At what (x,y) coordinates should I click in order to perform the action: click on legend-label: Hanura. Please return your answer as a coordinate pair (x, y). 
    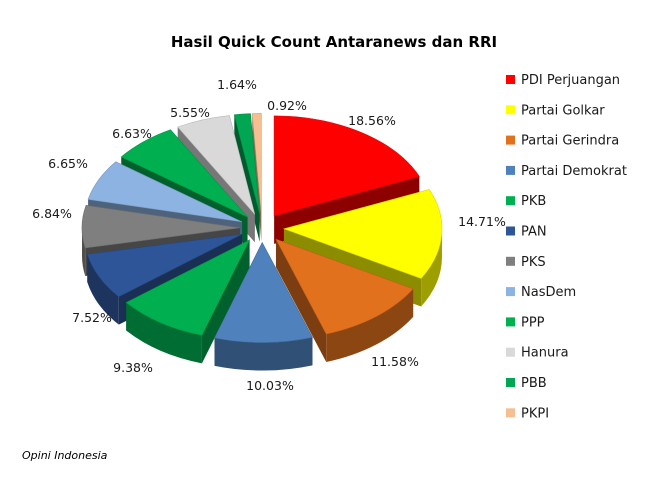
    Looking at the image, I should click on (545, 353).